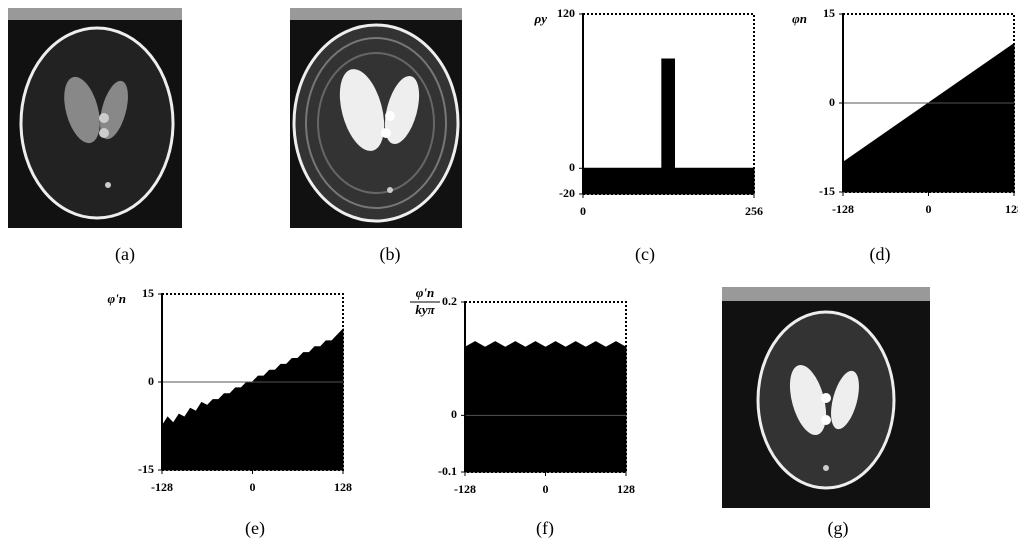 Image resolution: width=1018 pixels, height=546 pixels. What do you see at coordinates (838, 528) in the screenshot?
I see `caption: (g)` at bounding box center [838, 528].